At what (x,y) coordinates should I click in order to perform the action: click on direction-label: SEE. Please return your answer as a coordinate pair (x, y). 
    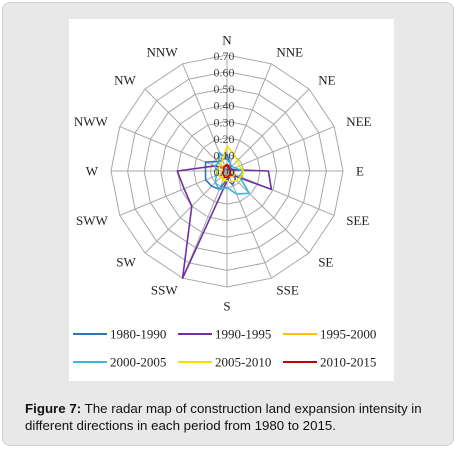
    Looking at the image, I should click on (357, 220).